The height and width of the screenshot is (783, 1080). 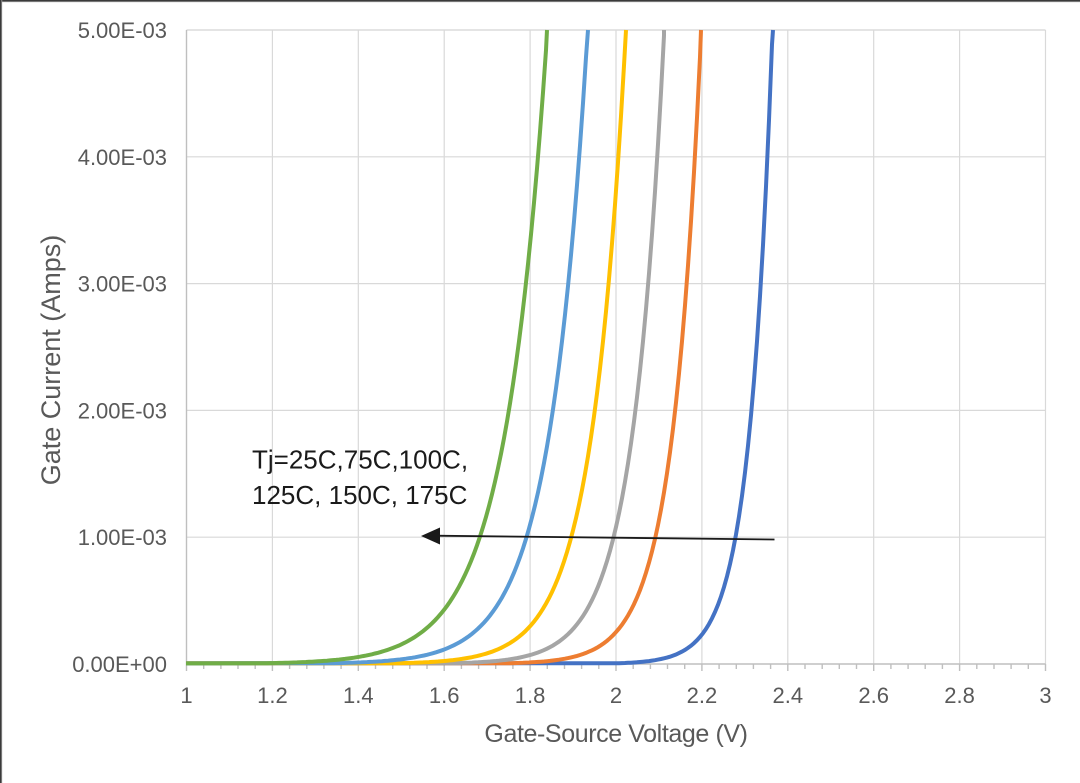 I want to click on svg-text: 1.00E-03, so click(x=122, y=537).